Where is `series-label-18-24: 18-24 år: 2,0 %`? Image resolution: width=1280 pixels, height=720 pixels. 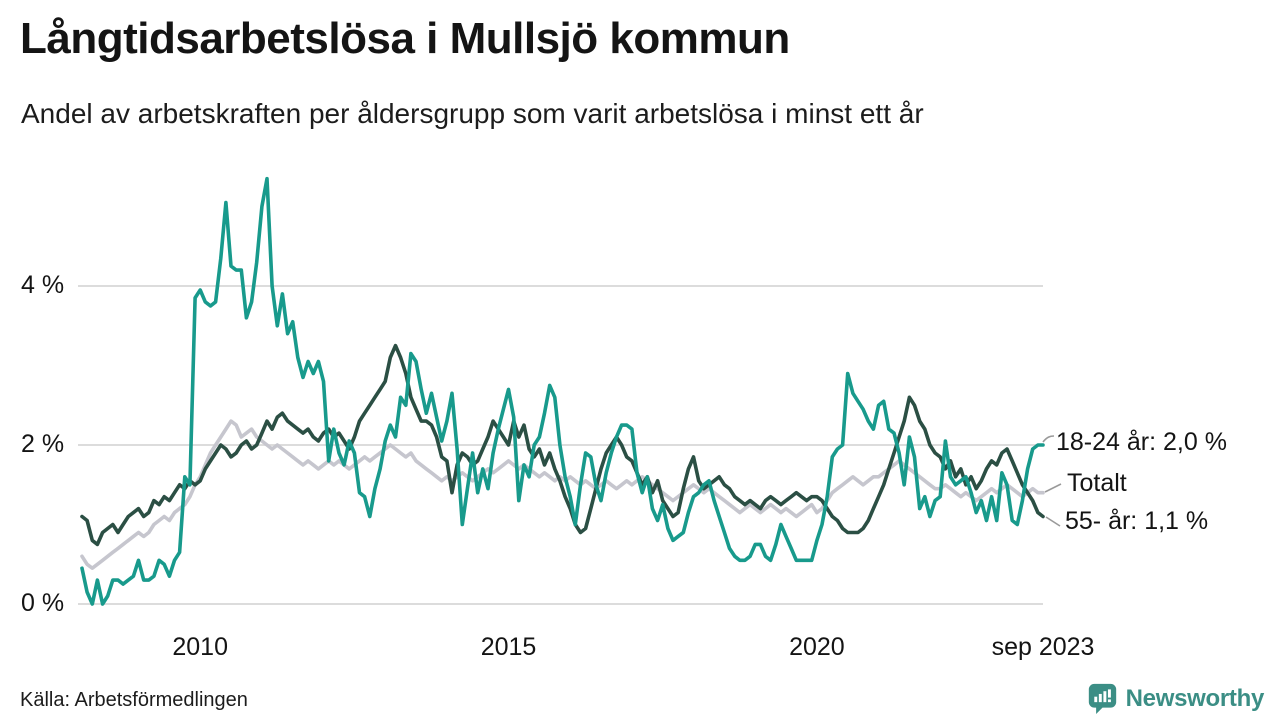
series-label-18-24: 18-24 år: 2,0 % is located at coordinates (1141, 442).